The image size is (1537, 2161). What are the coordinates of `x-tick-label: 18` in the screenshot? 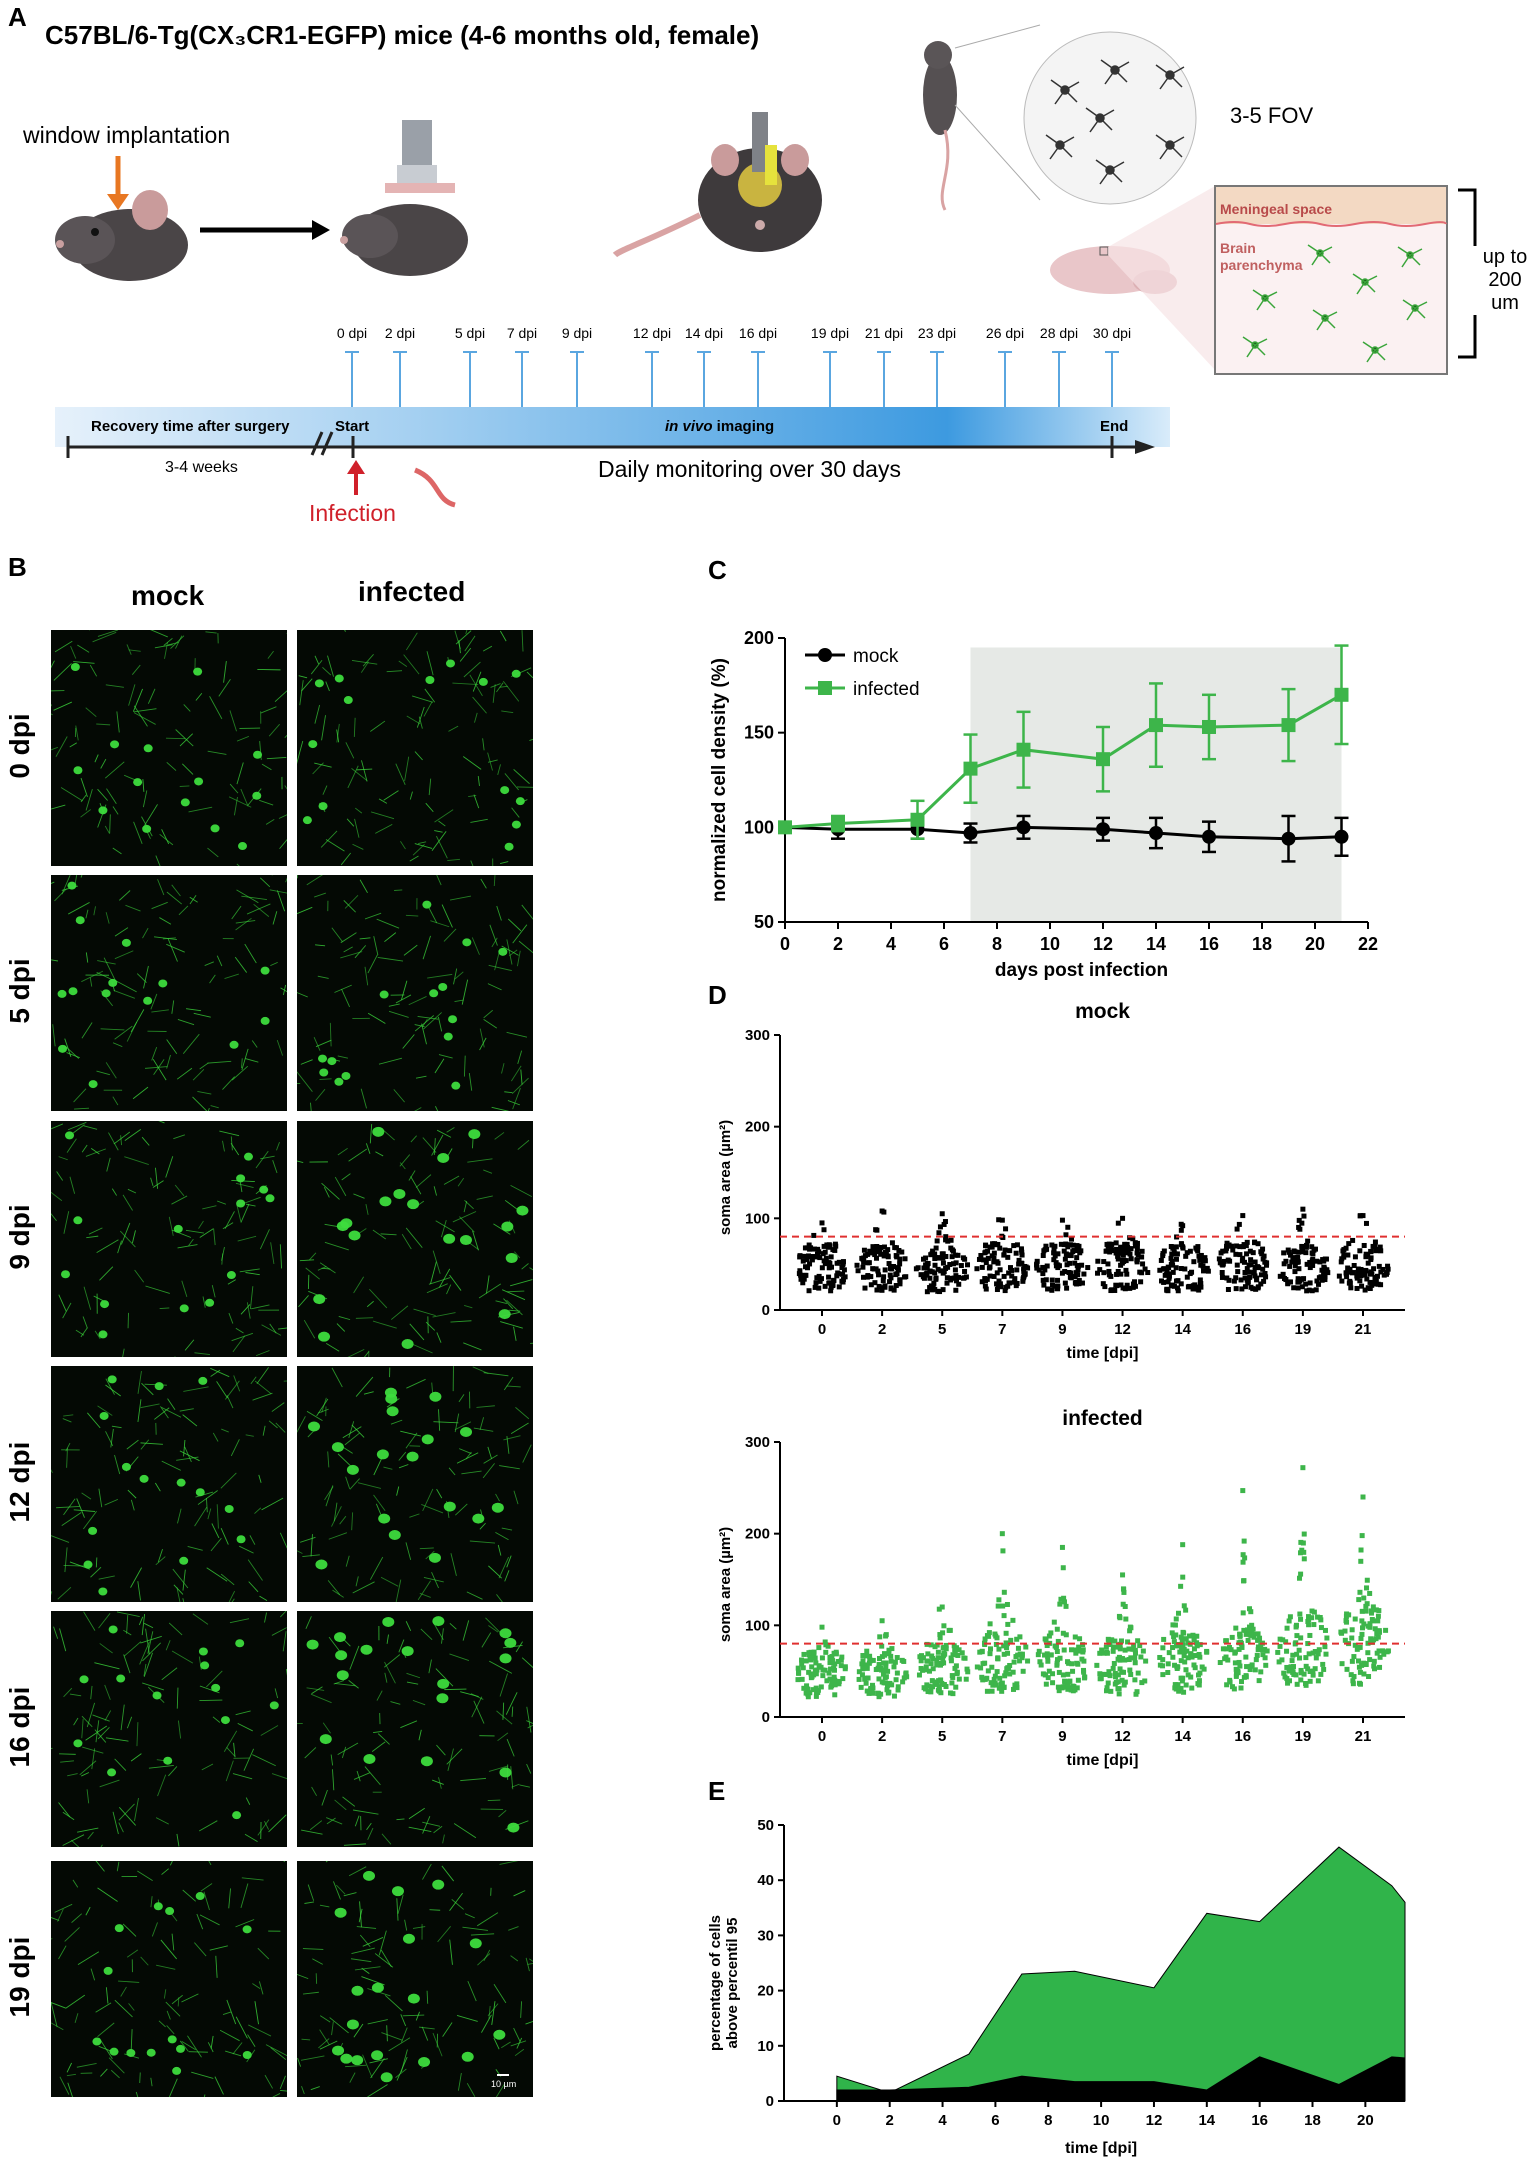 It's located at (1312, 2120).